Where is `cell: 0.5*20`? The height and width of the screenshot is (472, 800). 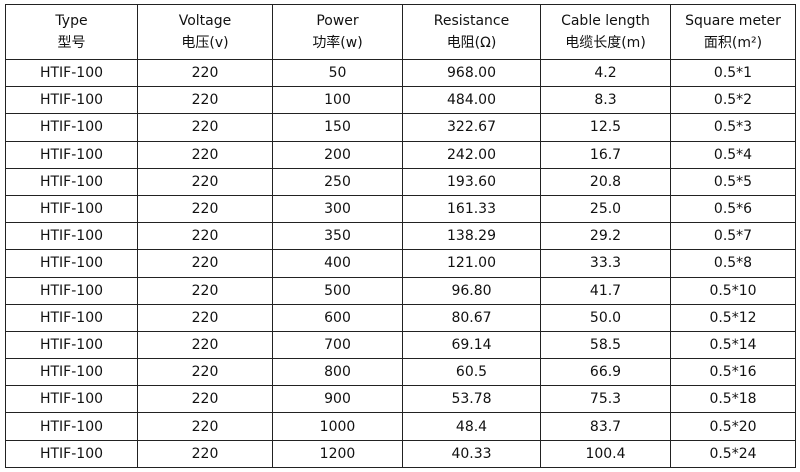 cell: 0.5*20 is located at coordinates (733, 426).